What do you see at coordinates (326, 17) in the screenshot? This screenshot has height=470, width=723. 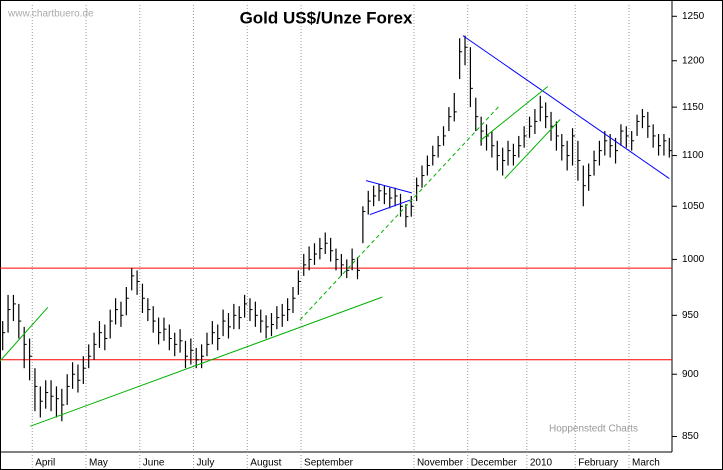 I see `chart-title: Gold US$/Unze Forex` at bounding box center [326, 17].